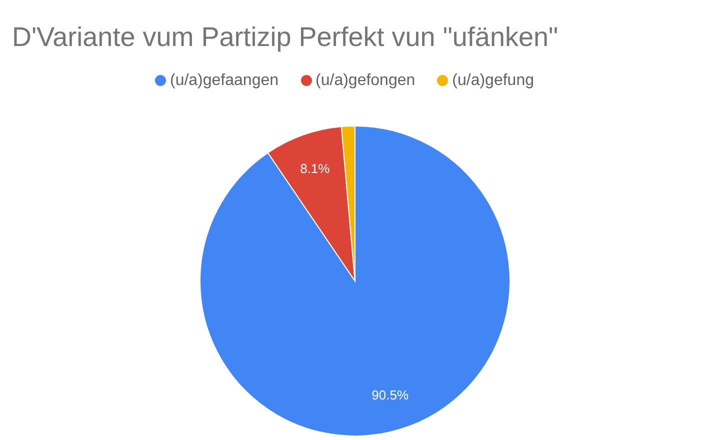 Image resolution: width=711 pixels, height=440 pixels. Describe the element at coordinates (224, 80) in the screenshot. I see `legend-label: (u/a)gefaangen` at that location.